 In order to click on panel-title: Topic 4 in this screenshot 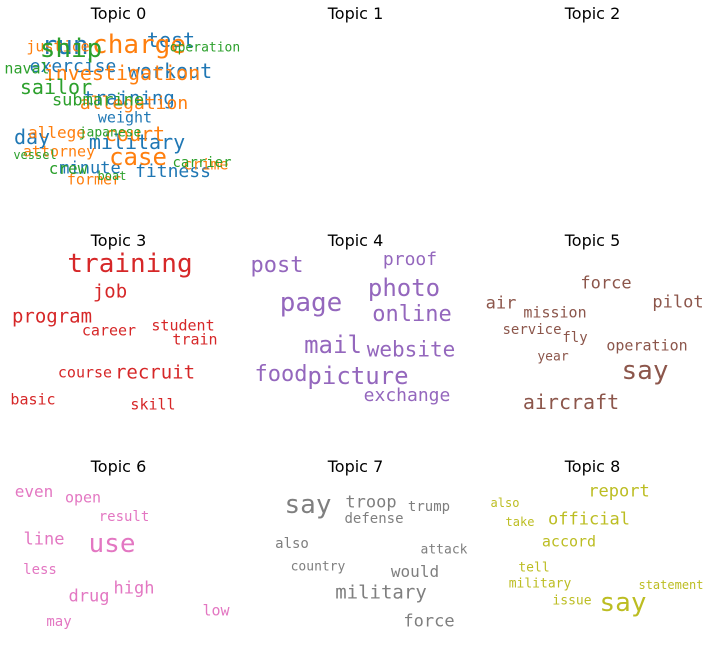, I will do `click(355, 240)`.